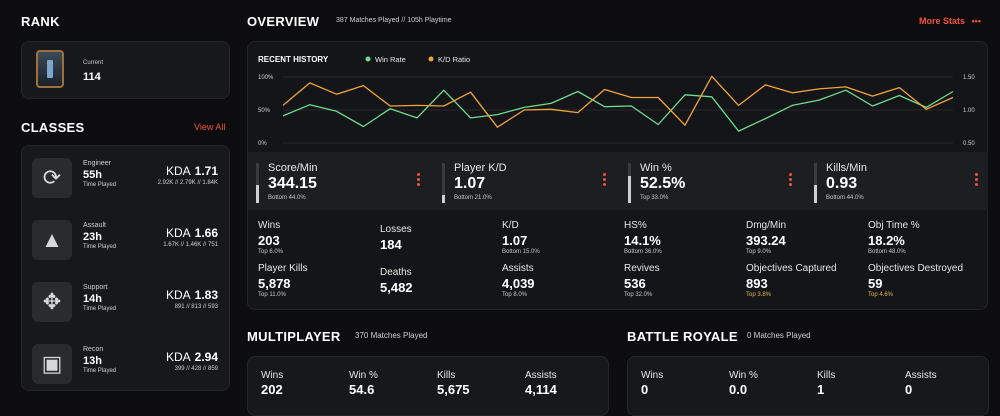 The image size is (1000, 416). Describe the element at coordinates (900, 182) in the screenshot. I see `key-stat-card: Kills/Min 0.93 Bottom 44.0%` at that location.